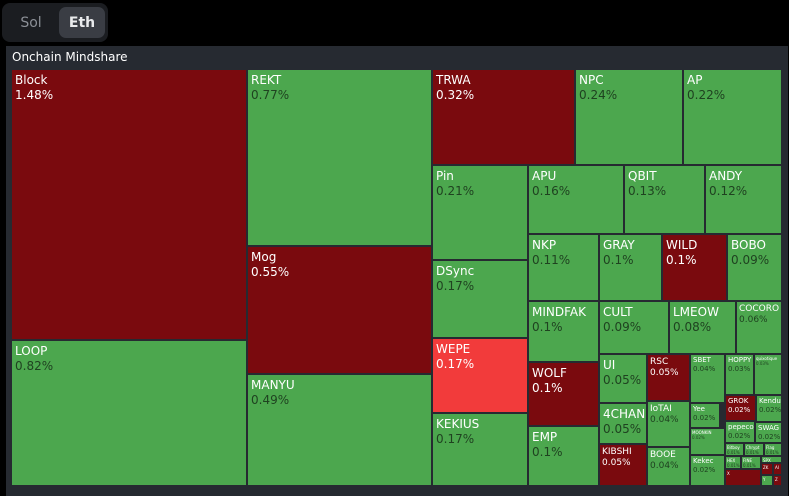 The width and height of the screenshot is (789, 496). What do you see at coordinates (762, 363) in the screenshot?
I see `tile-value: 0.03%` at bounding box center [762, 363].